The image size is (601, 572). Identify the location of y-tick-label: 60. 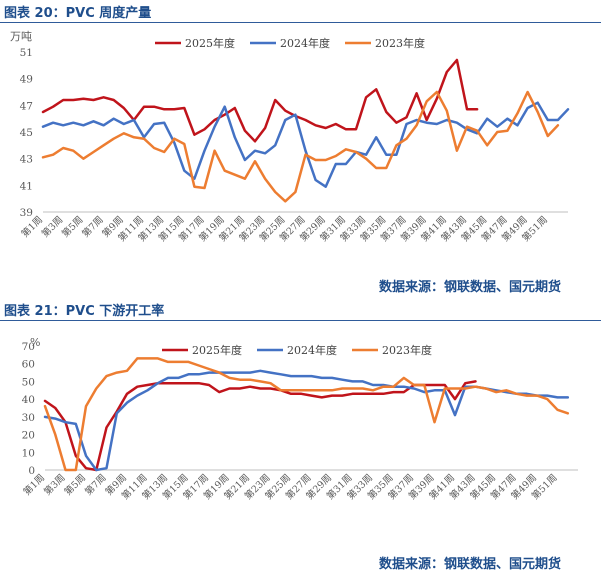
(28, 365).